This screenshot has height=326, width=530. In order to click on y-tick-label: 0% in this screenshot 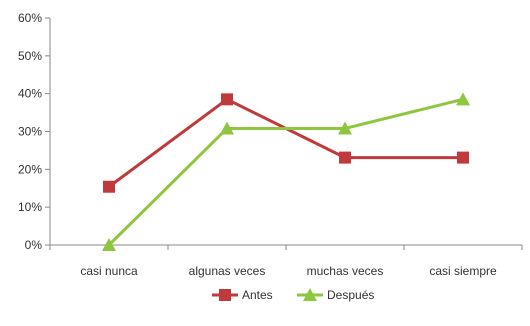, I will do `click(34, 245)`.